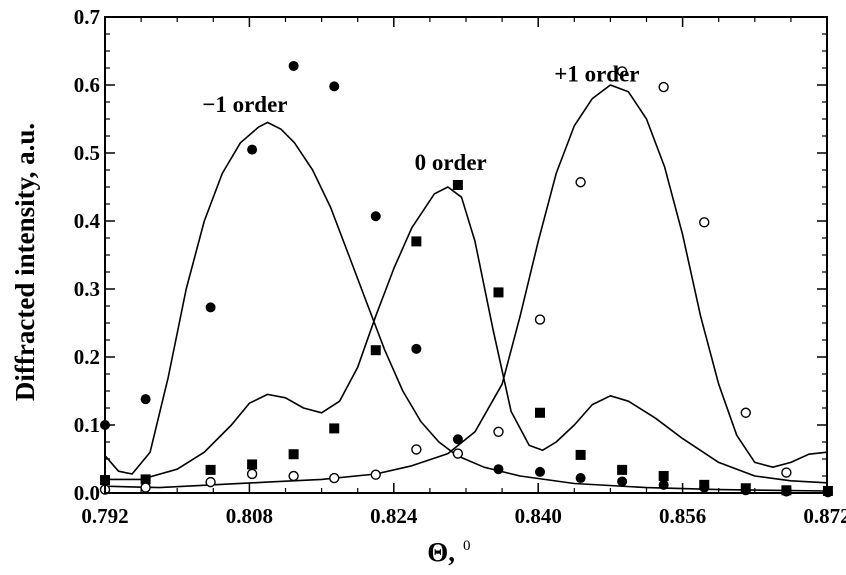 The height and width of the screenshot is (575, 846). What do you see at coordinates (538, 516) in the screenshot?
I see `x-tick-label: 0.840` at bounding box center [538, 516].